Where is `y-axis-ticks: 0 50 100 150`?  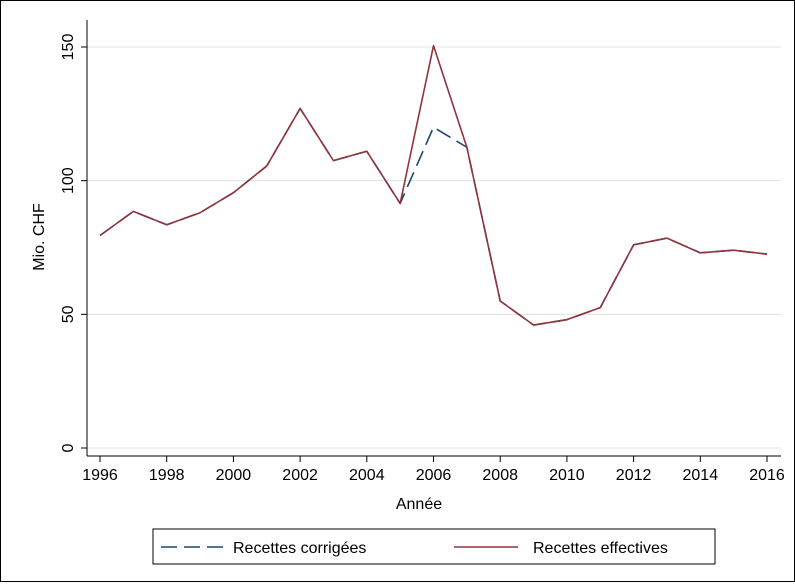
y-axis-ticks: 0 50 100 150 is located at coordinates (73, 243).